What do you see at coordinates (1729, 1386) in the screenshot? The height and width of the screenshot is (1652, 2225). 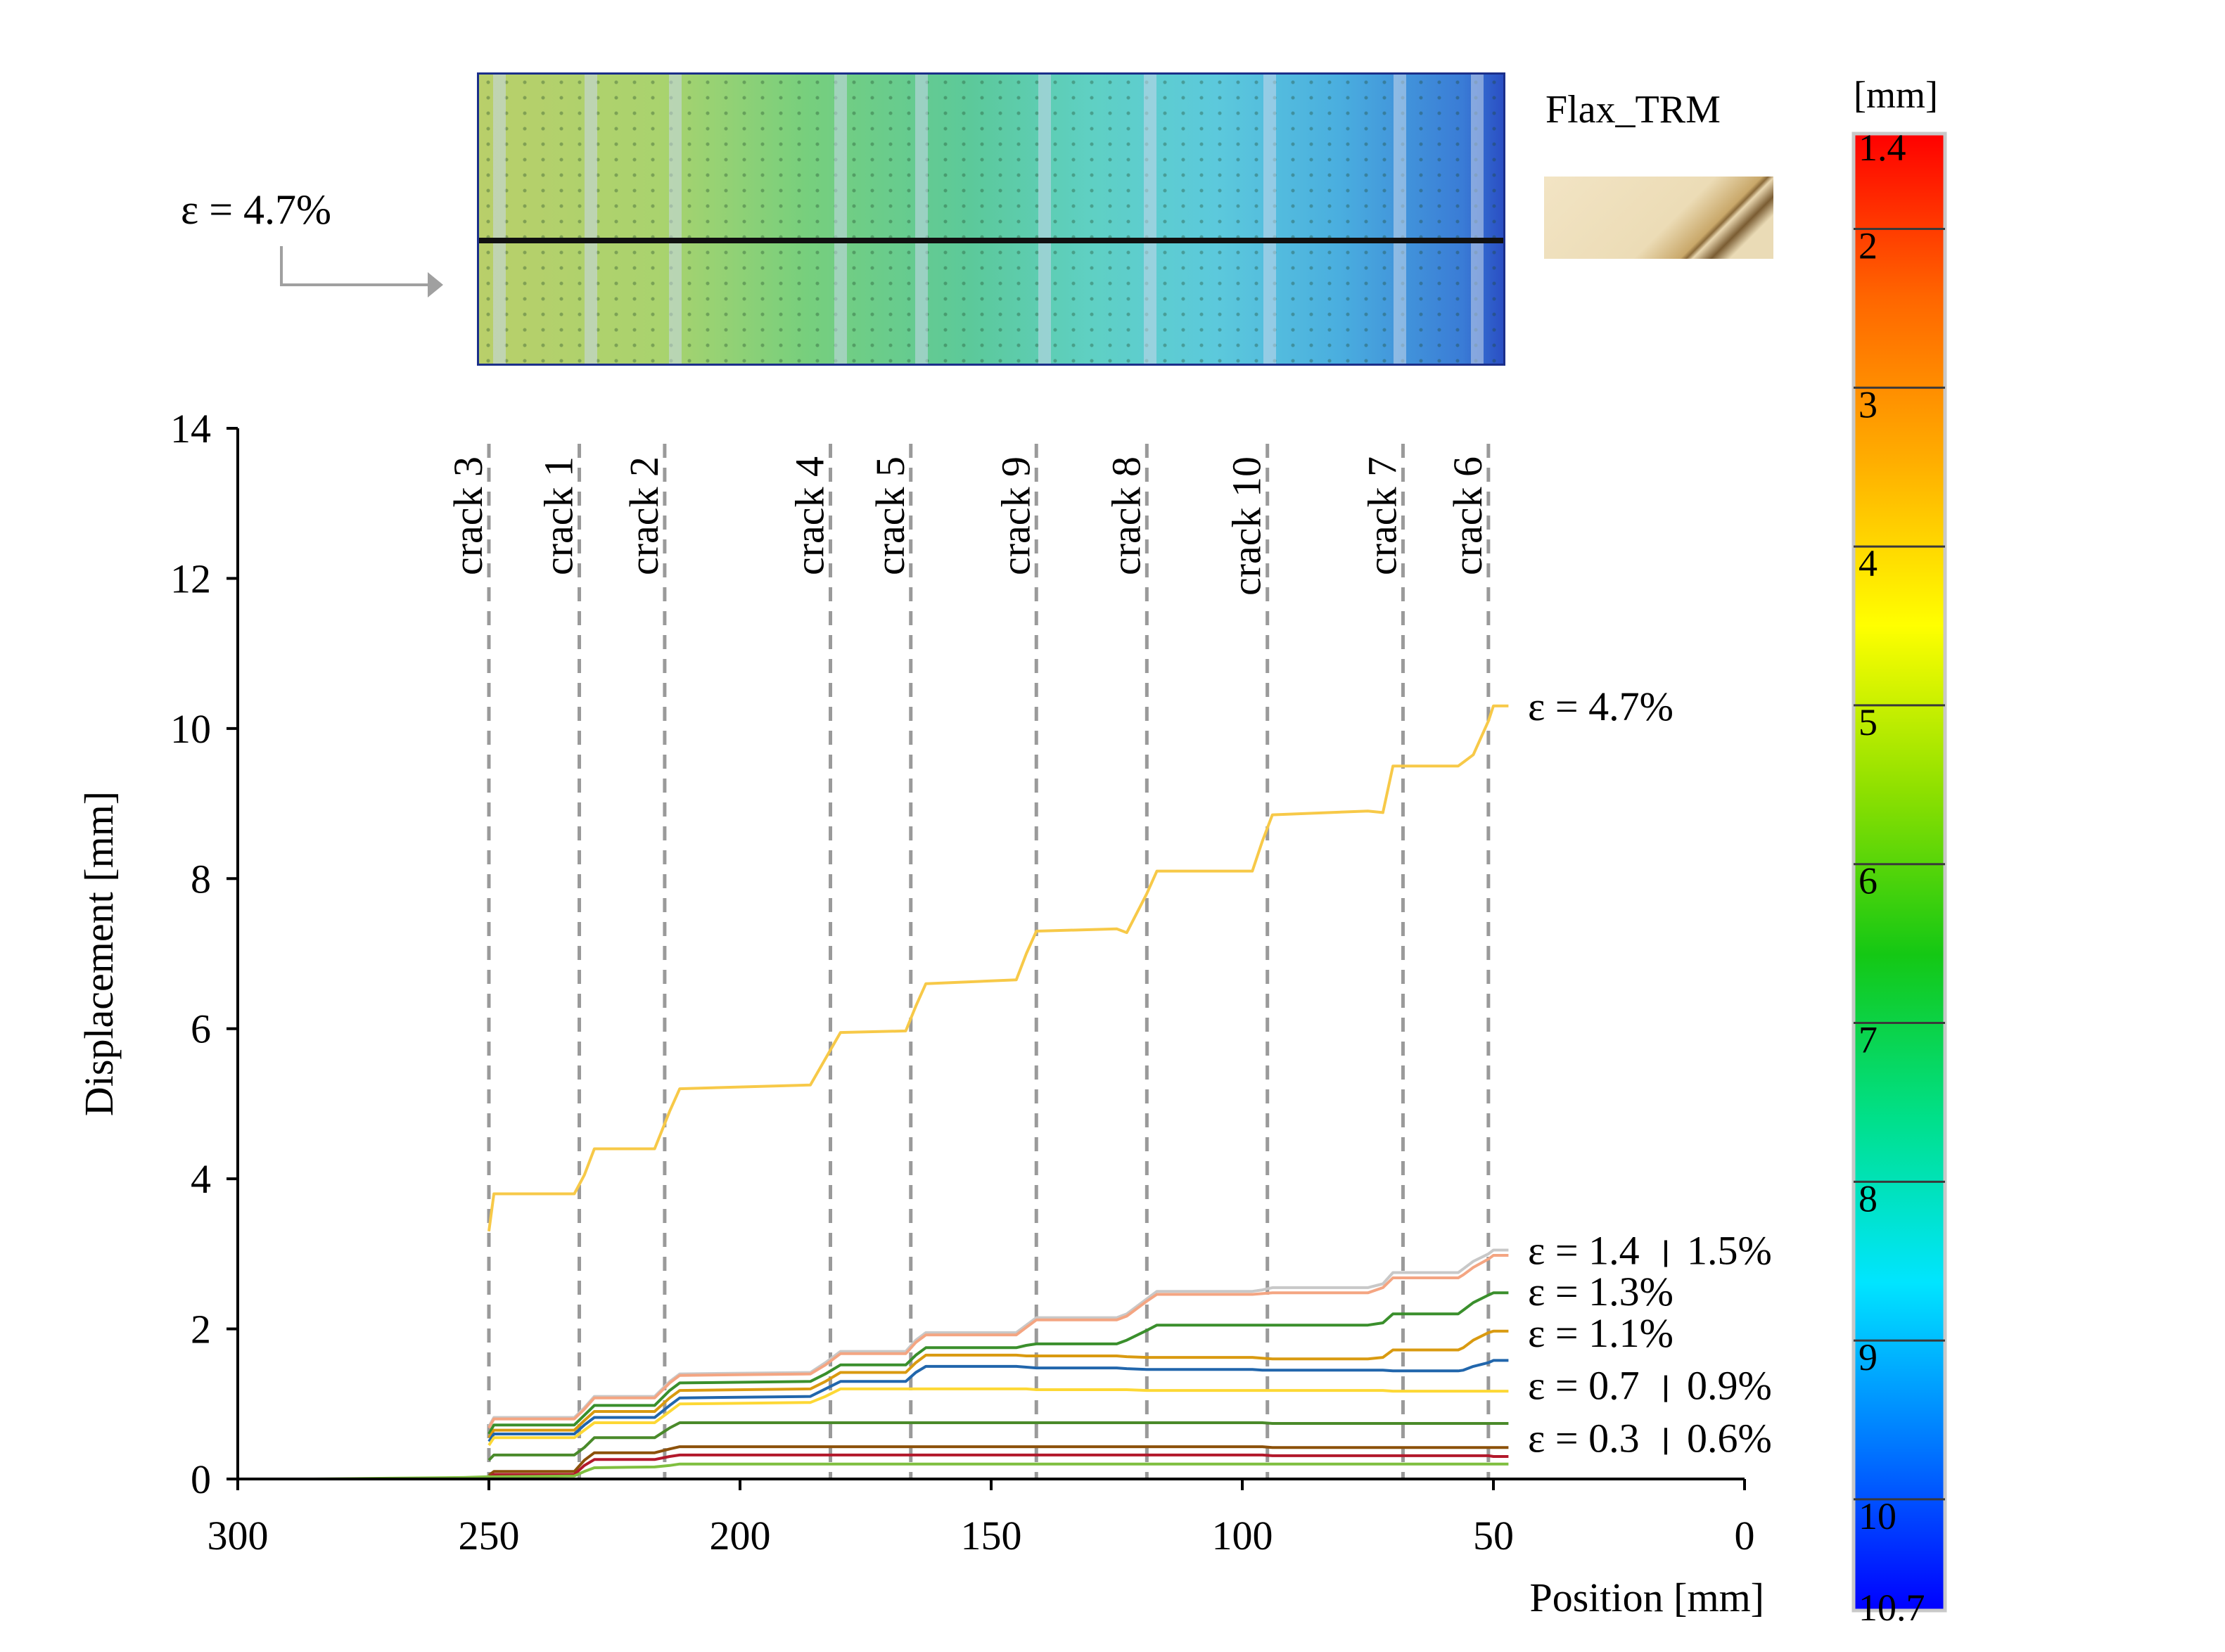 I see `series-annotation-secondary: 0.9%` at bounding box center [1729, 1386].